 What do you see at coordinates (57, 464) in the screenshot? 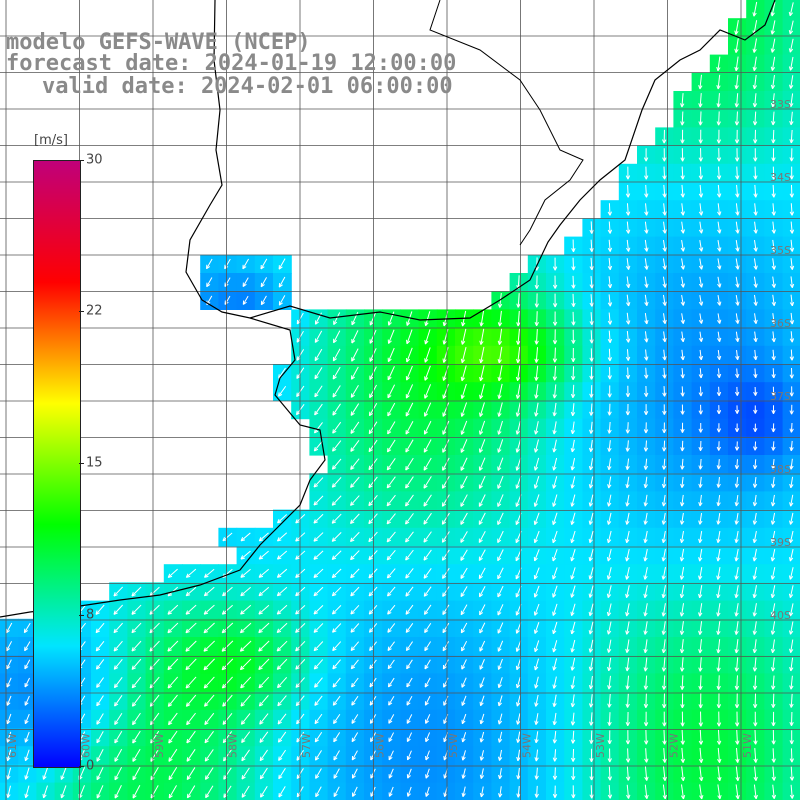
I see `colorbar` at bounding box center [57, 464].